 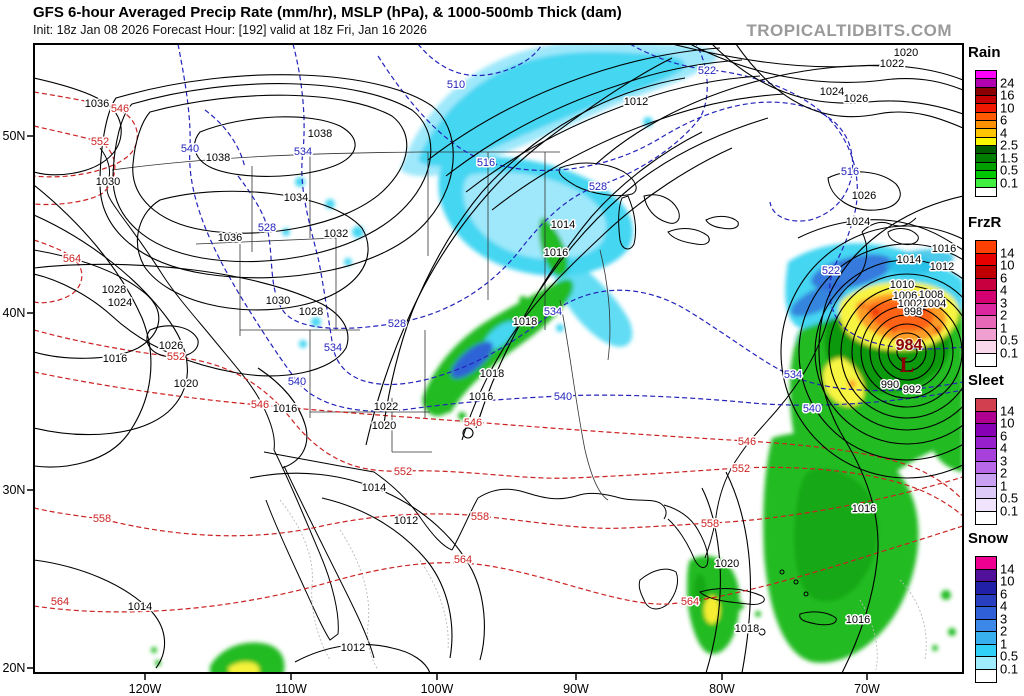 I want to click on contour-label: 1012, so click(x=636, y=102).